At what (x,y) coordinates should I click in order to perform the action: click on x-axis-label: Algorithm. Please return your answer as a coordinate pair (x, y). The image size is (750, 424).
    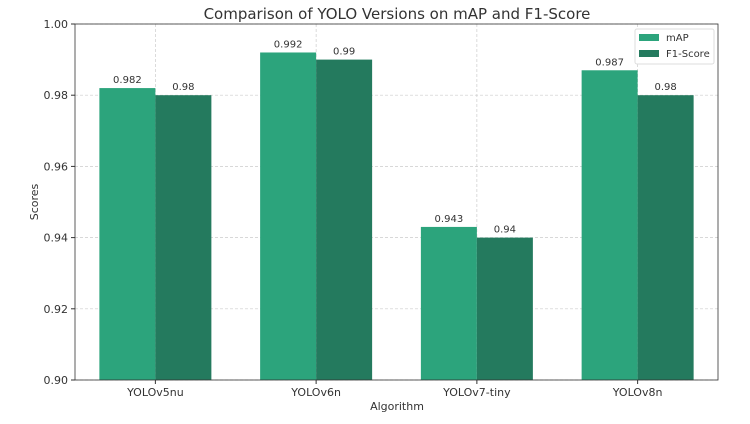
    Looking at the image, I should click on (397, 406).